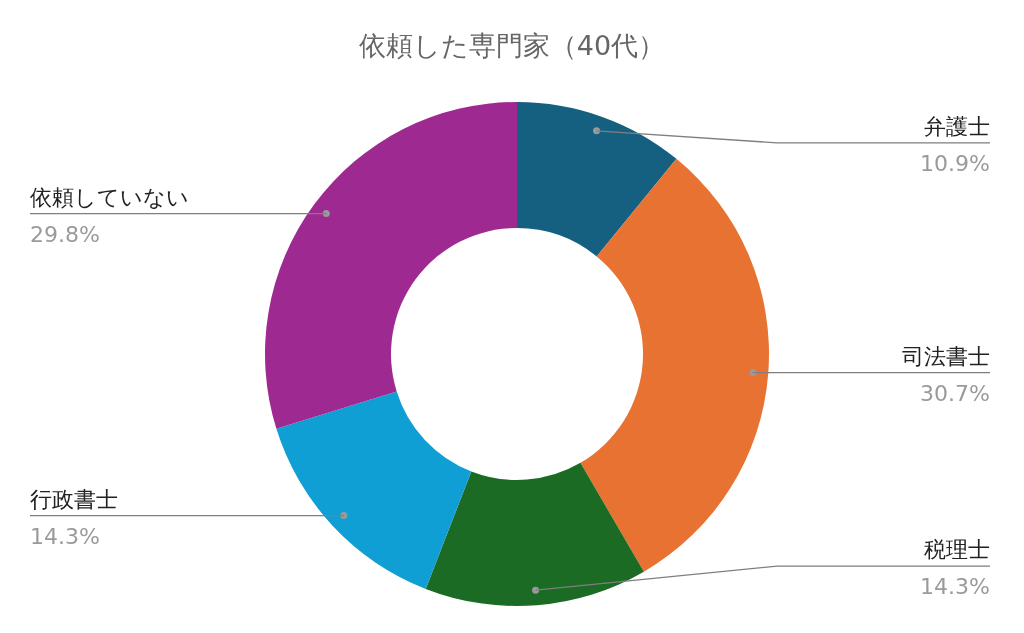 The width and height of the screenshot is (1024, 633). I want to click on slice-label: 司法書士, so click(946, 356).